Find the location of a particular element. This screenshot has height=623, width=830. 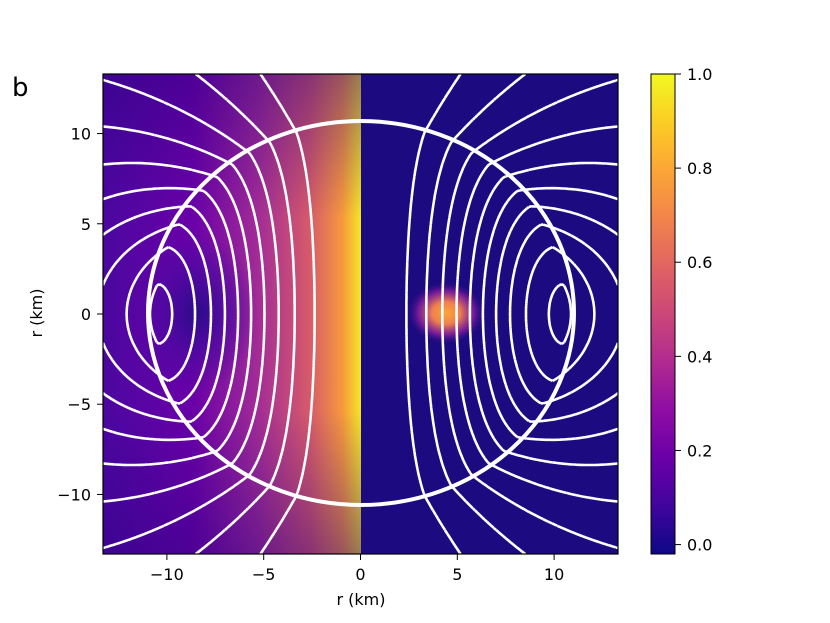

y-axis: −10 −5 0 5 10 is located at coordinates (80, 314).